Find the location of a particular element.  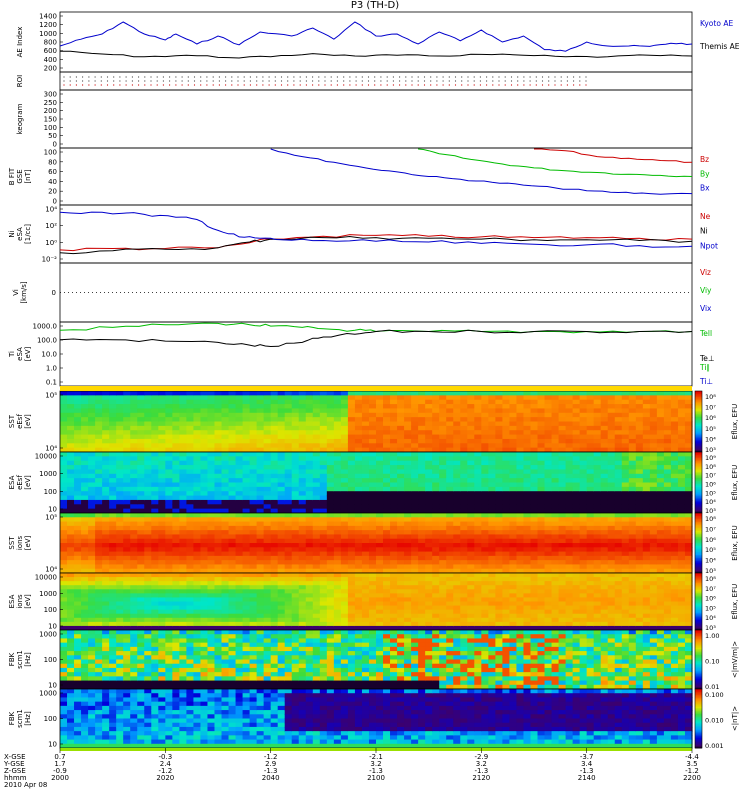

y-axis-label: [eV] is located at coordinates (28, 542).